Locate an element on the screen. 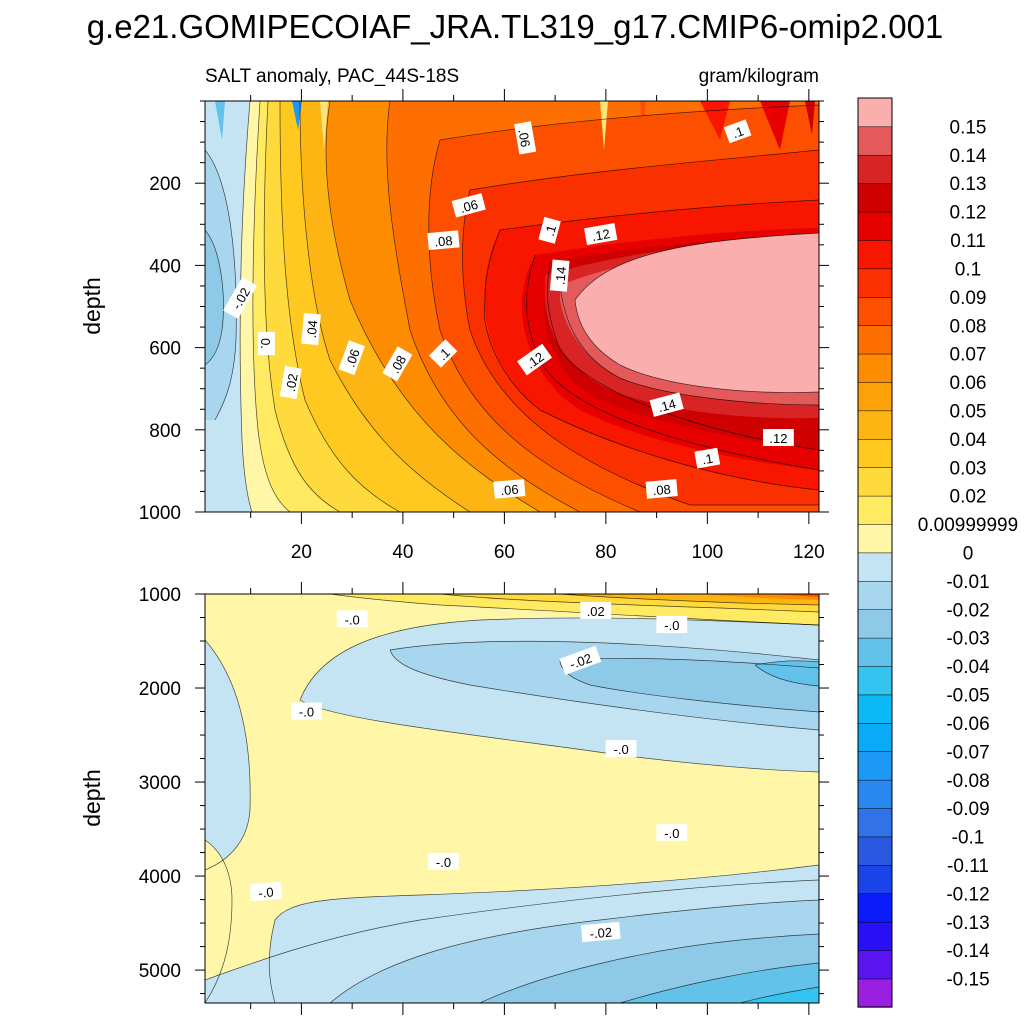 The image size is (1024, 1024). lower-y-axis-label: depth is located at coordinates (92, 798).